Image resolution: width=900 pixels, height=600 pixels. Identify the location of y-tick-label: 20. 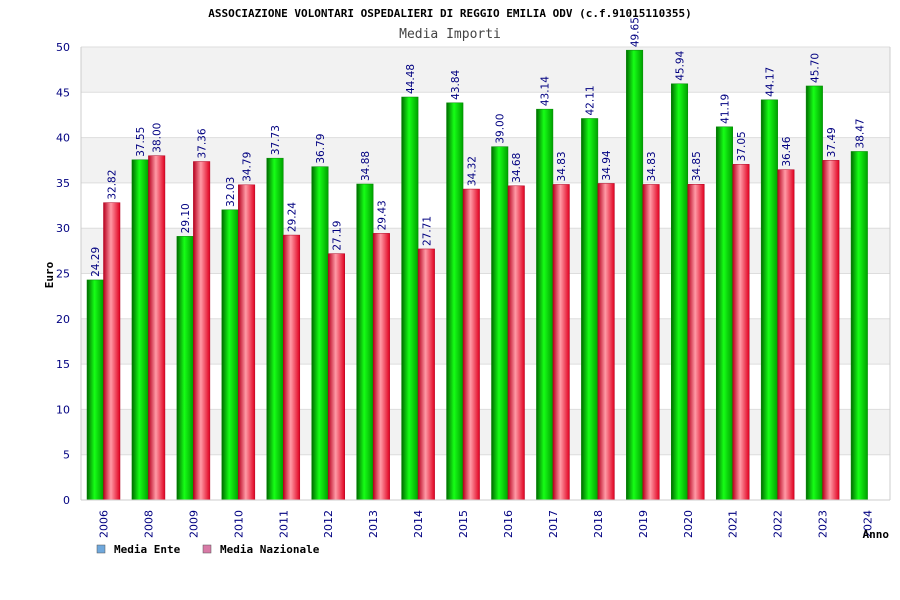
(63, 319).